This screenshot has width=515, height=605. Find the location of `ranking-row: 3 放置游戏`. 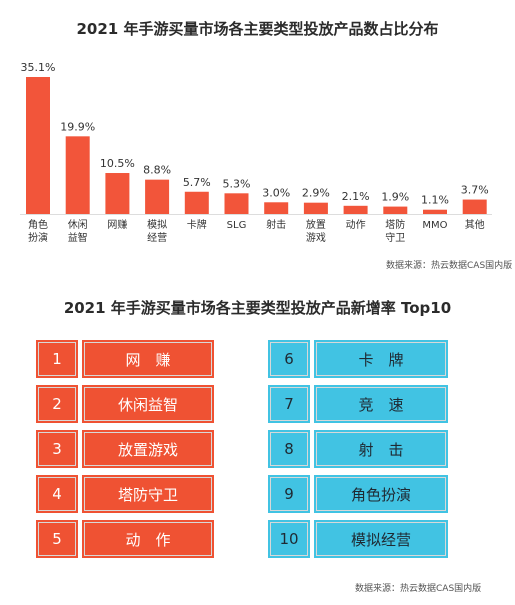

ranking-row: 3 放置游戏 is located at coordinates (125, 449).